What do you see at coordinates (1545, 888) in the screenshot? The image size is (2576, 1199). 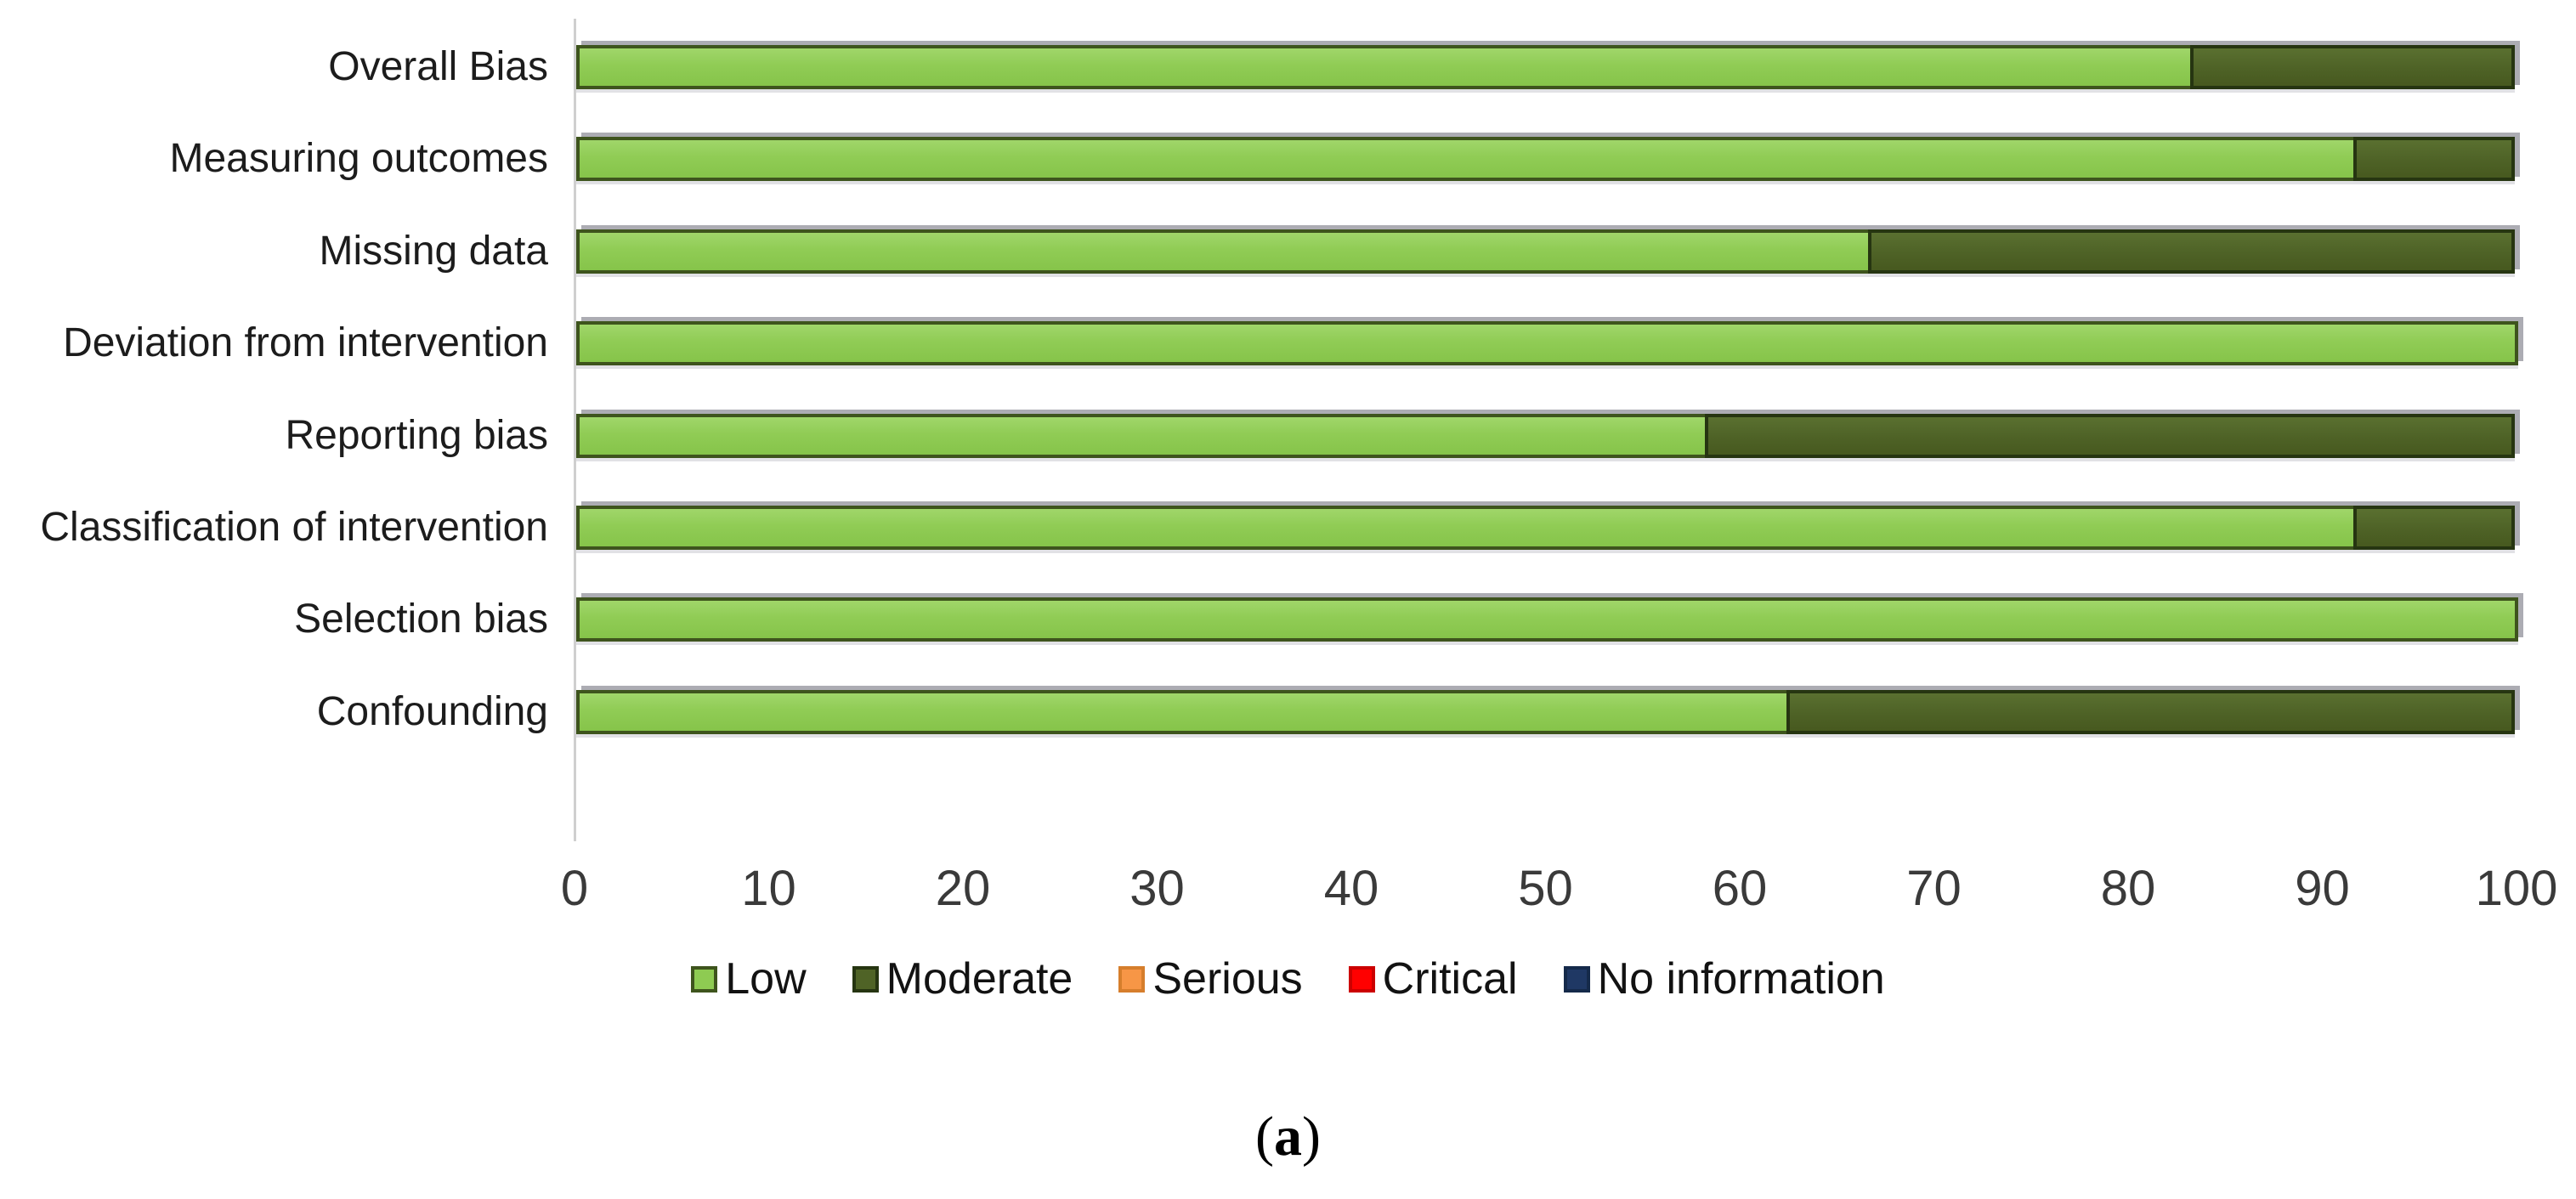 I see `x-tick-label-50: 50` at bounding box center [1545, 888].